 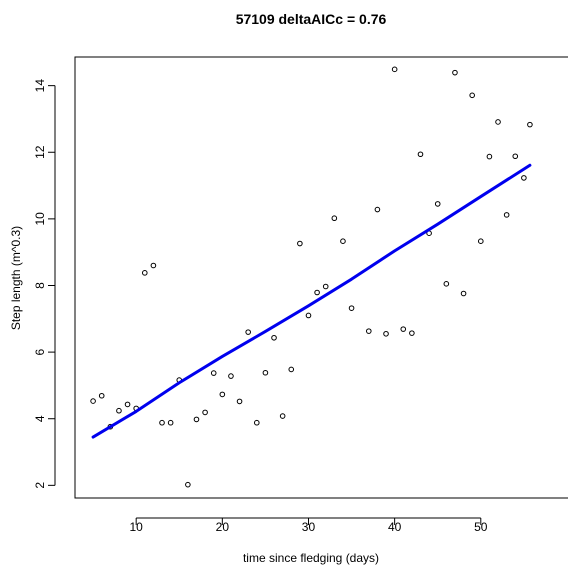 What do you see at coordinates (40, 285) in the screenshot?
I see `y-tick-label: 8` at bounding box center [40, 285].